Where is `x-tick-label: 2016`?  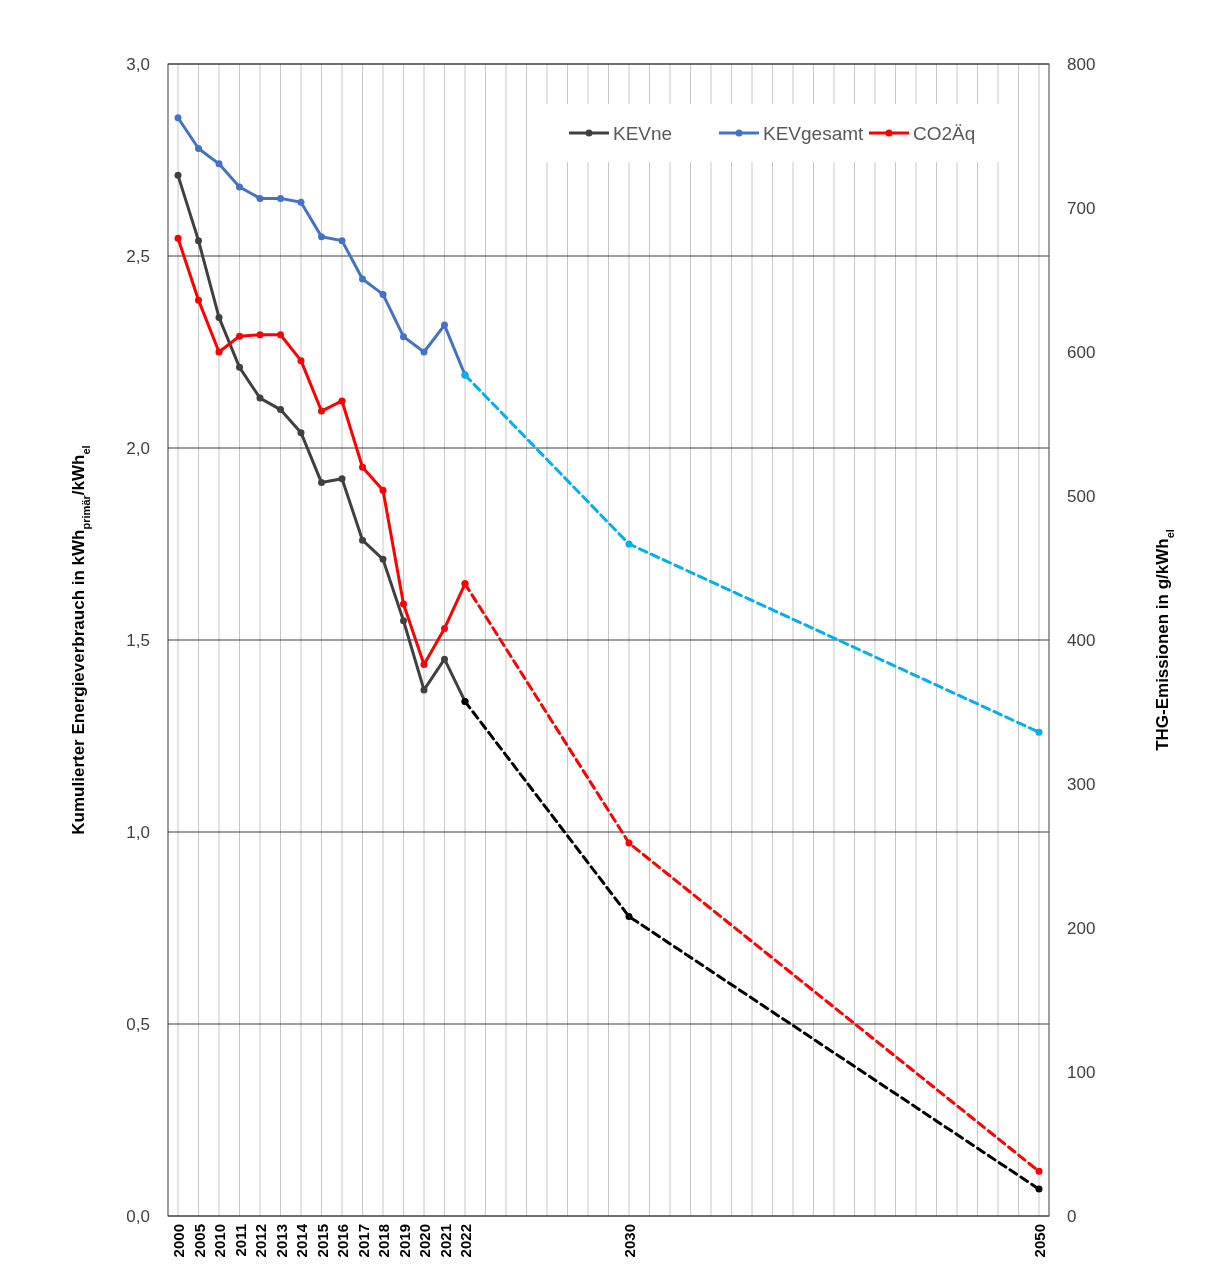 x-tick-label: 2016 is located at coordinates (342, 1241).